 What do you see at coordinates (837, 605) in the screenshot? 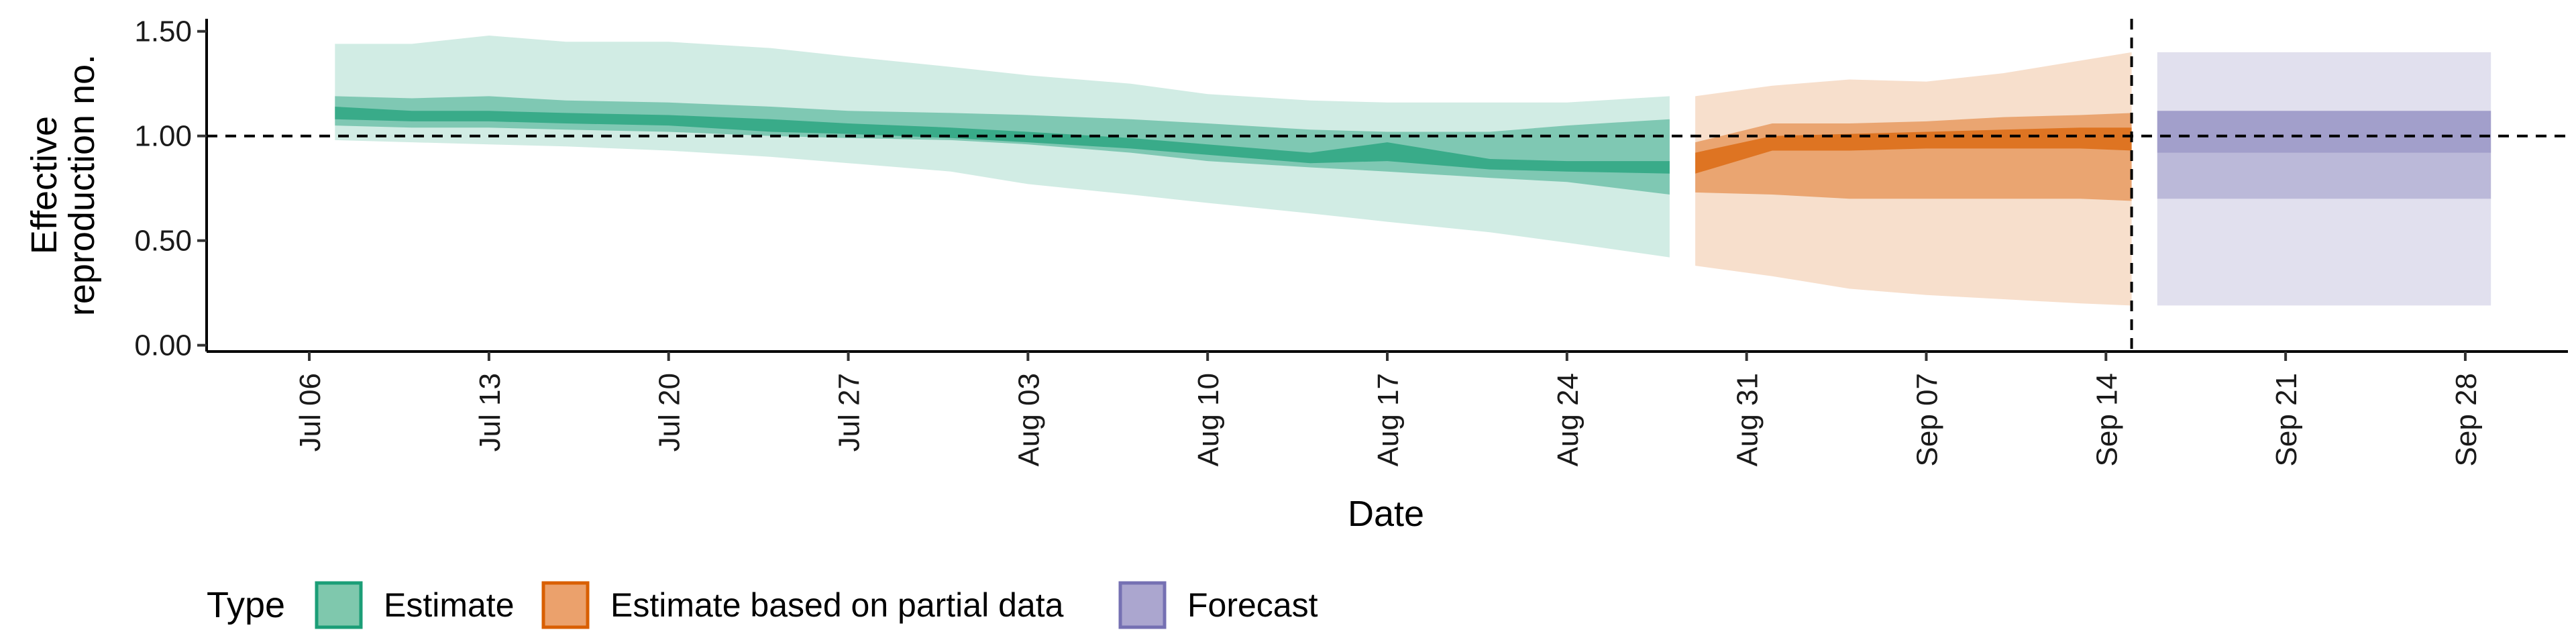
I see `legend-label-estimate-based-on-partial-data: Estimate based on partial data` at bounding box center [837, 605].